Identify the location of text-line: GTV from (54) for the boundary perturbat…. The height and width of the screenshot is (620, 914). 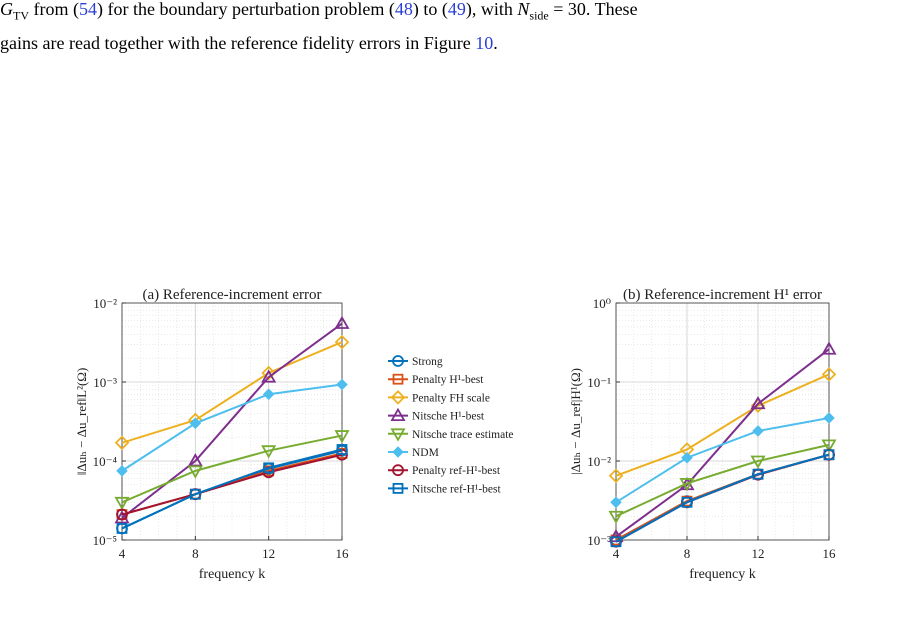
(457, 15).